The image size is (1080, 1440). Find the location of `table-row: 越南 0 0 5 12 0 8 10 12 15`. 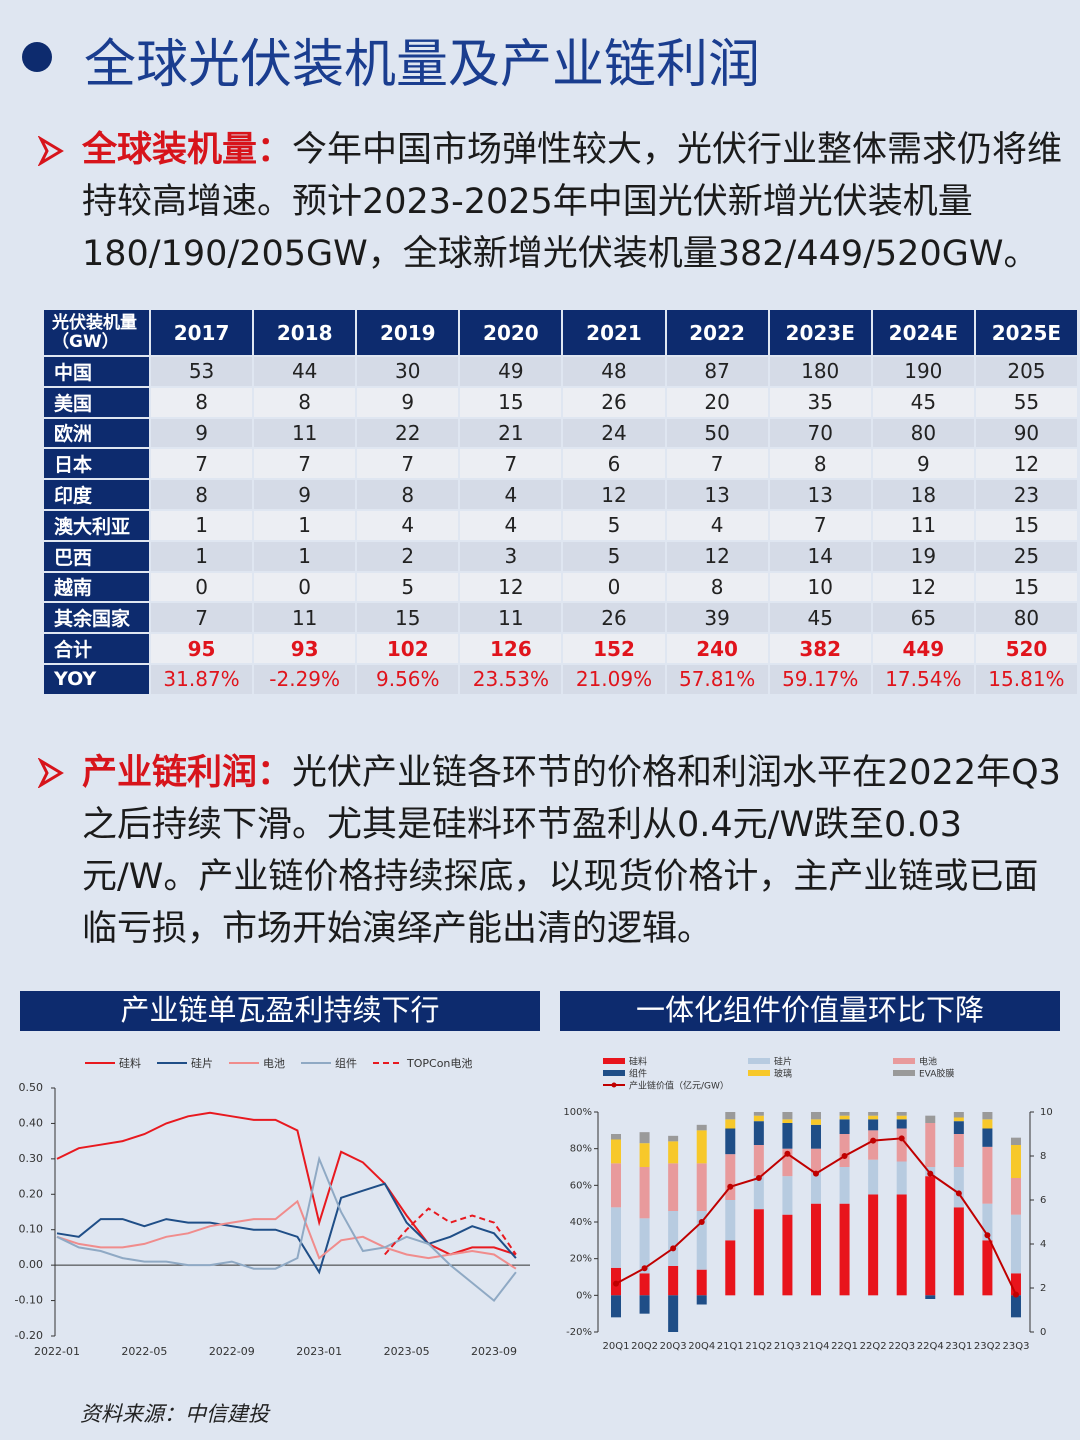

table-row: 越南 0 0 5 12 0 8 10 12 15 is located at coordinates (560, 587).